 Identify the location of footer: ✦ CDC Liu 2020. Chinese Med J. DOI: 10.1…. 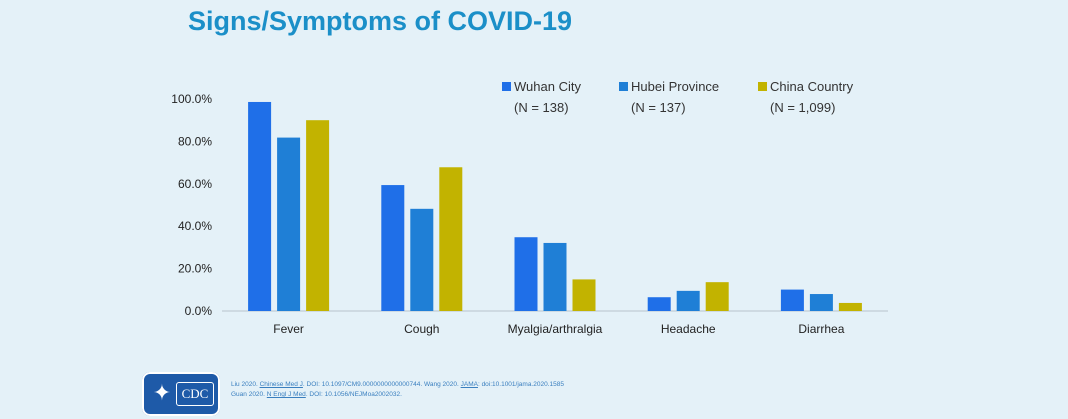
(534, 391).